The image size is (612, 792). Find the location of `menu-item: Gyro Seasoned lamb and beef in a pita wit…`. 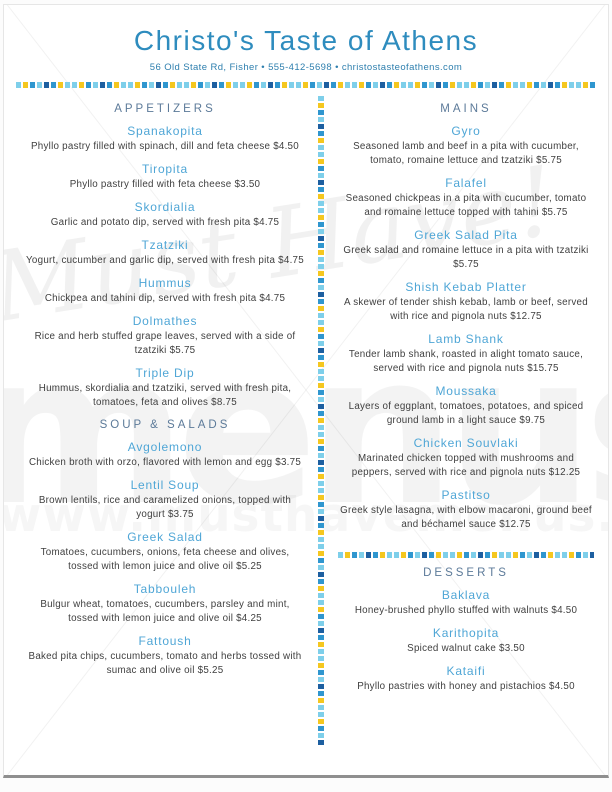

menu-item: Gyro Seasoned lamb and beef in a pita wit… is located at coordinates (466, 146).